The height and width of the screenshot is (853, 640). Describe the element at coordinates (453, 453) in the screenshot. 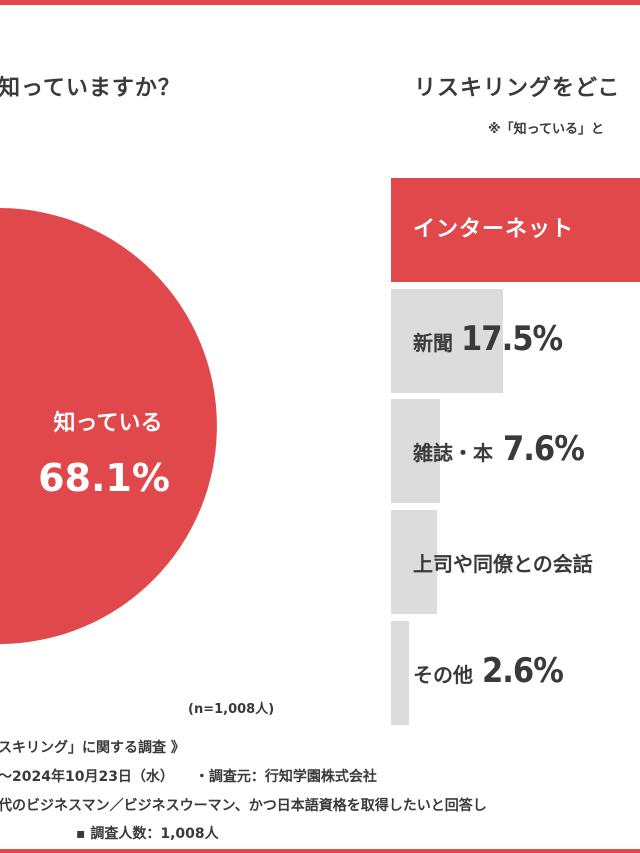

I see `bar-category-label: 雑誌・本` at that location.